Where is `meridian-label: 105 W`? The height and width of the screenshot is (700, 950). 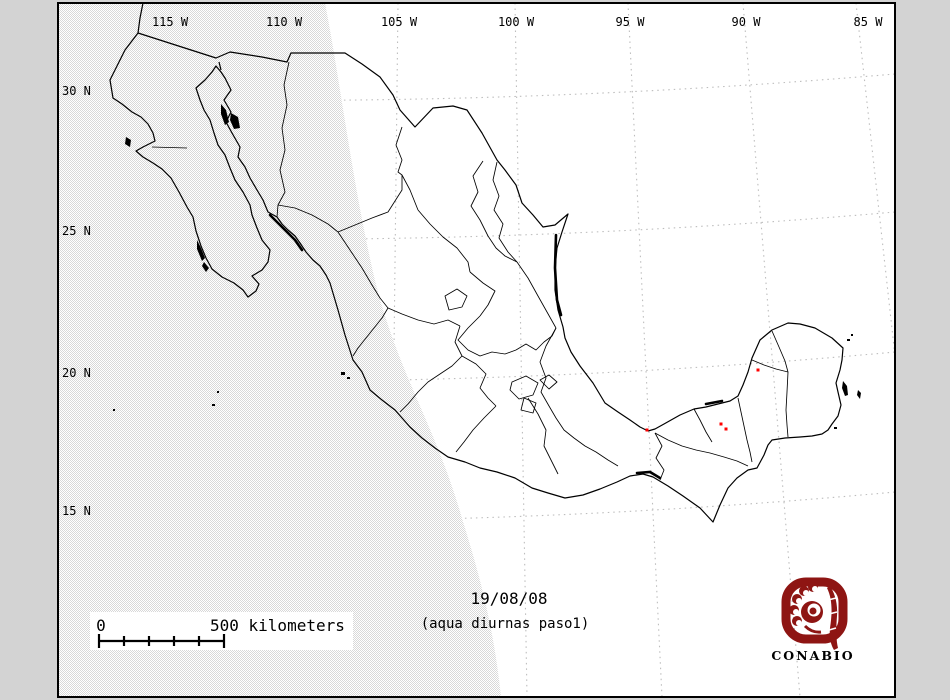 meridian-label: 105 W is located at coordinates (399, 22).